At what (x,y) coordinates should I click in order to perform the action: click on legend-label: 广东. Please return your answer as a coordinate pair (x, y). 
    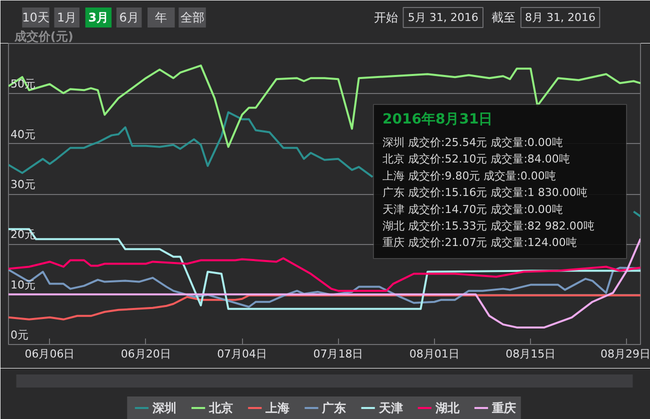
    Looking at the image, I should click on (333, 408).